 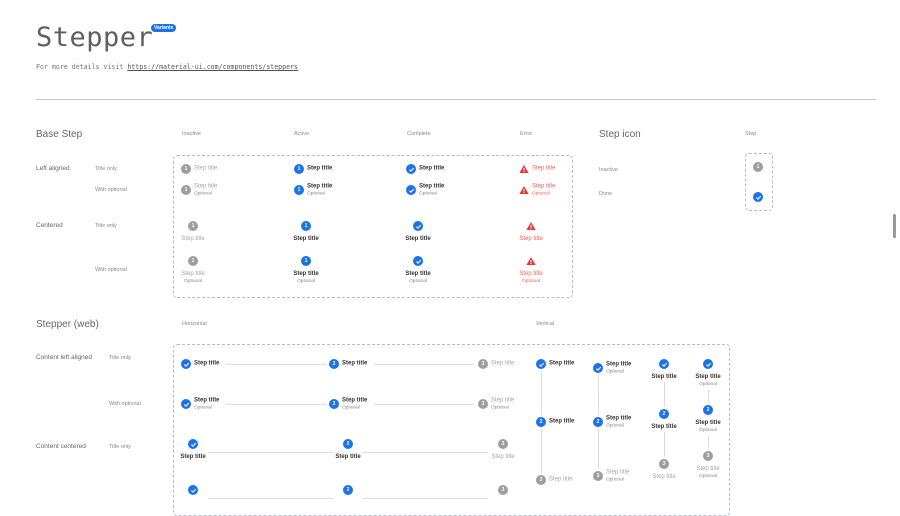 What do you see at coordinates (373, 226) in the screenshot?
I see `base-step-frame` at bounding box center [373, 226].